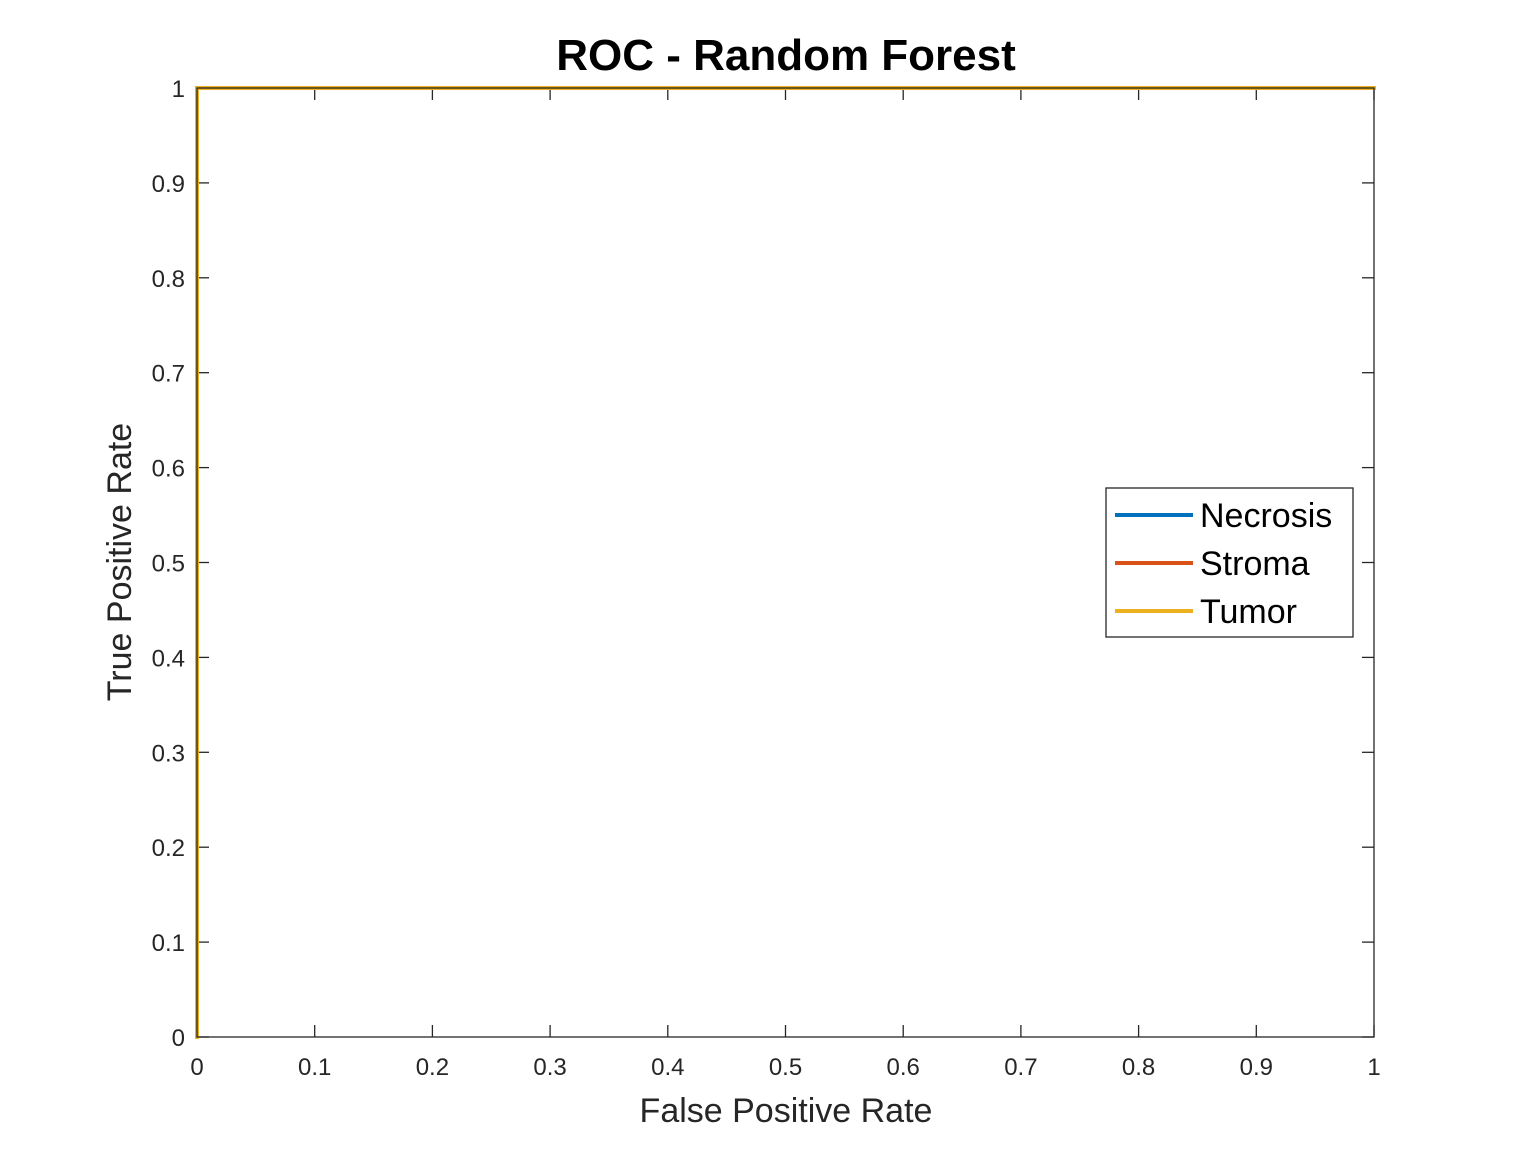  I want to click on y-tick-label: 0.3, so click(168, 753).